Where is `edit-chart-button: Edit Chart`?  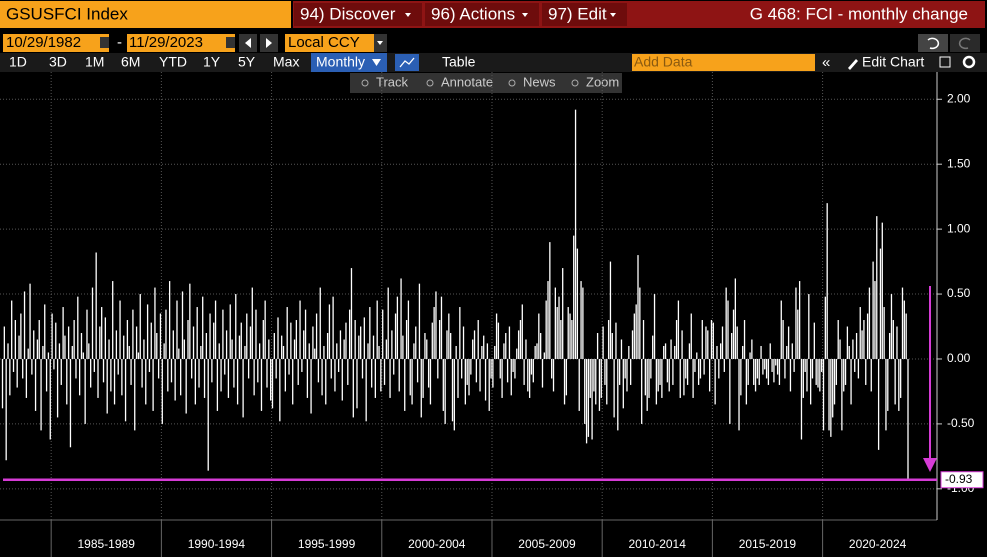 edit-chart-button: Edit Chart is located at coordinates (893, 62).